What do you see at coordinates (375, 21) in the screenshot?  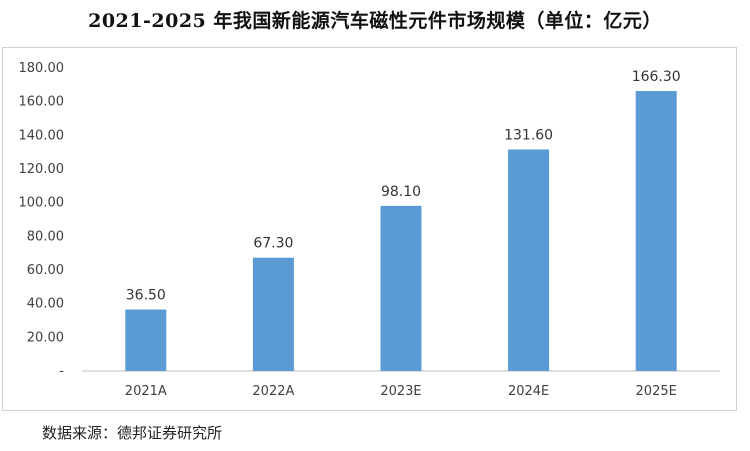 I see `chart-title: 2021-2025 年我国新能源汽车磁性元件市场规模（单位：亿元）` at bounding box center [375, 21].